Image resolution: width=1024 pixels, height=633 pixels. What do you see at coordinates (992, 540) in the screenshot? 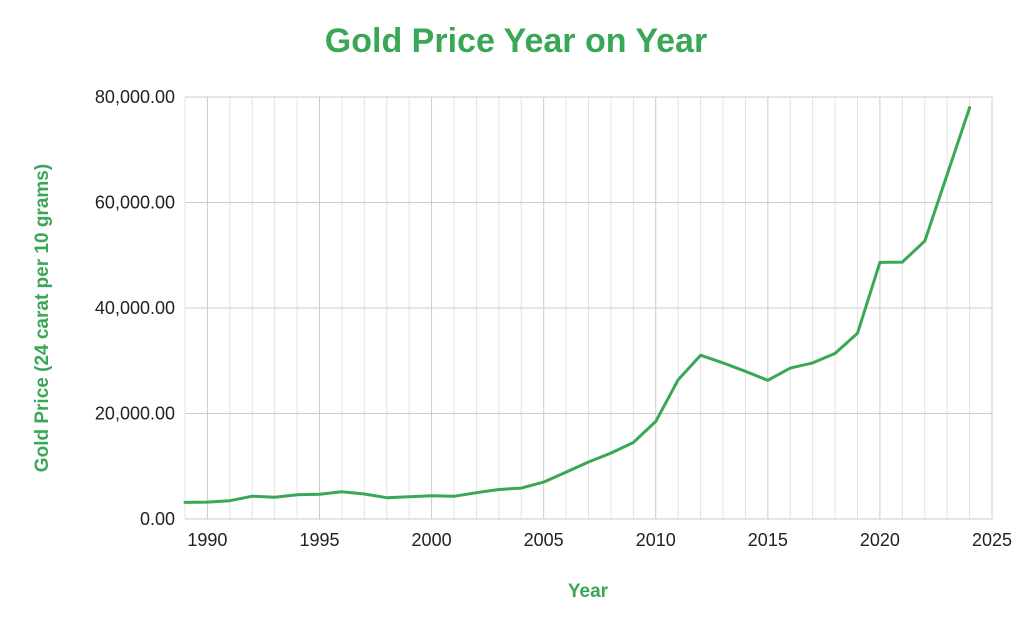
I see `x-tick-label: 2025` at bounding box center [992, 540].